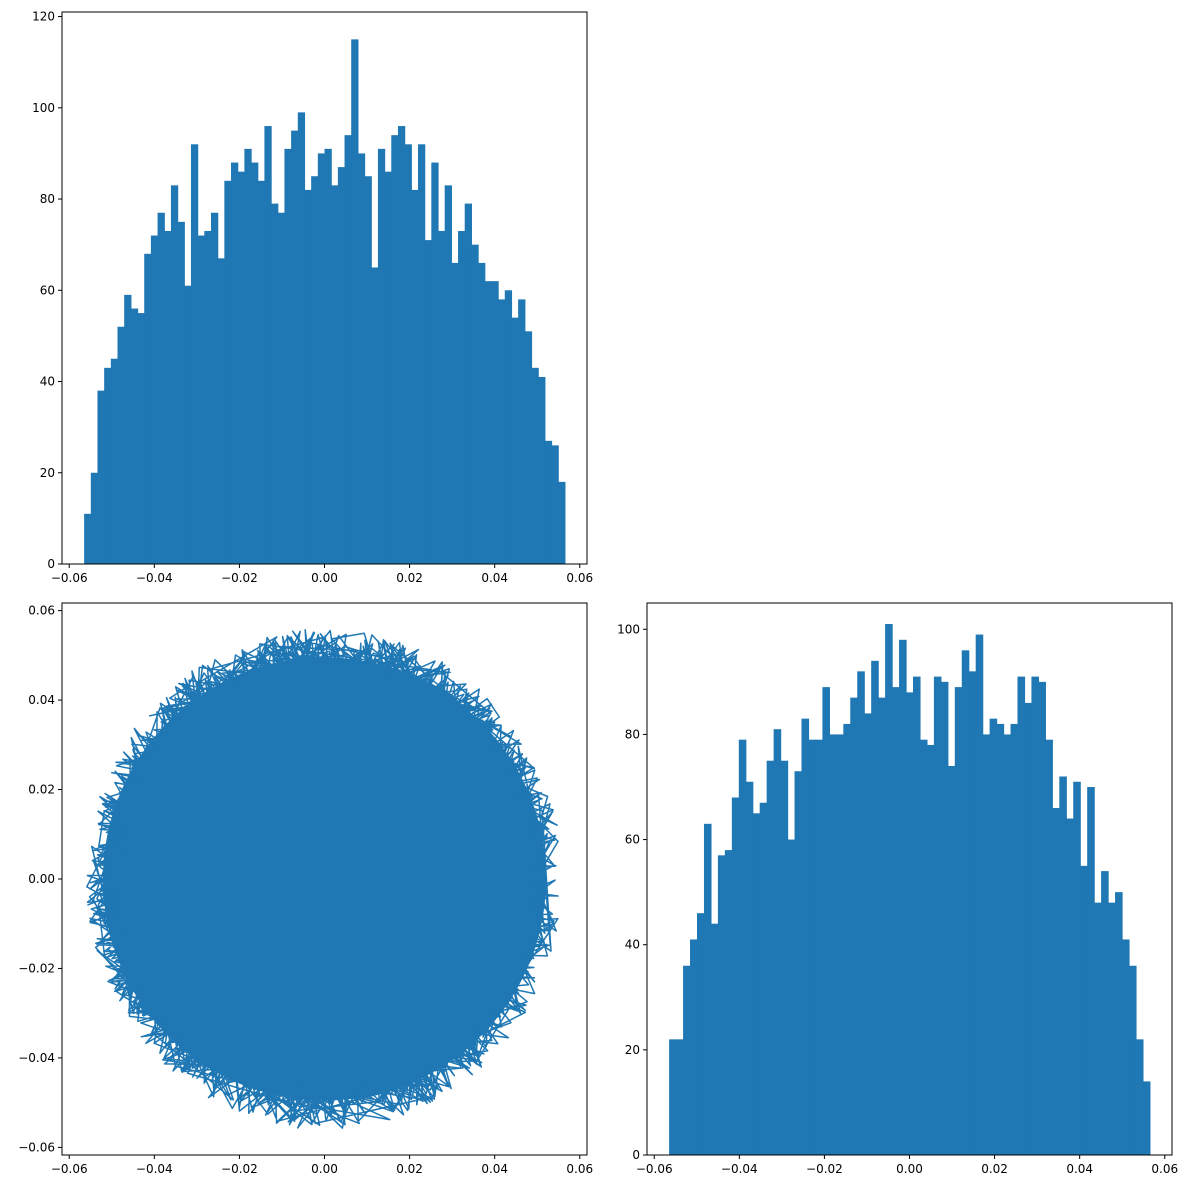 The image size is (1188, 1189). What do you see at coordinates (41, 611) in the screenshot?
I see `y-tick-label: 0.06` at bounding box center [41, 611].